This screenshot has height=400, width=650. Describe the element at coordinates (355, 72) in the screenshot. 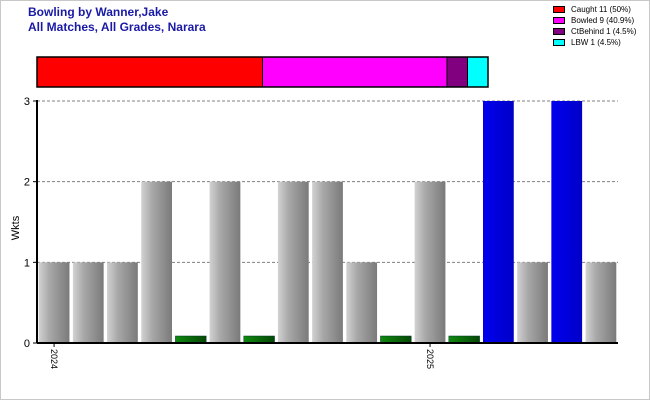

I see `percent-segment-bowled` at that location.